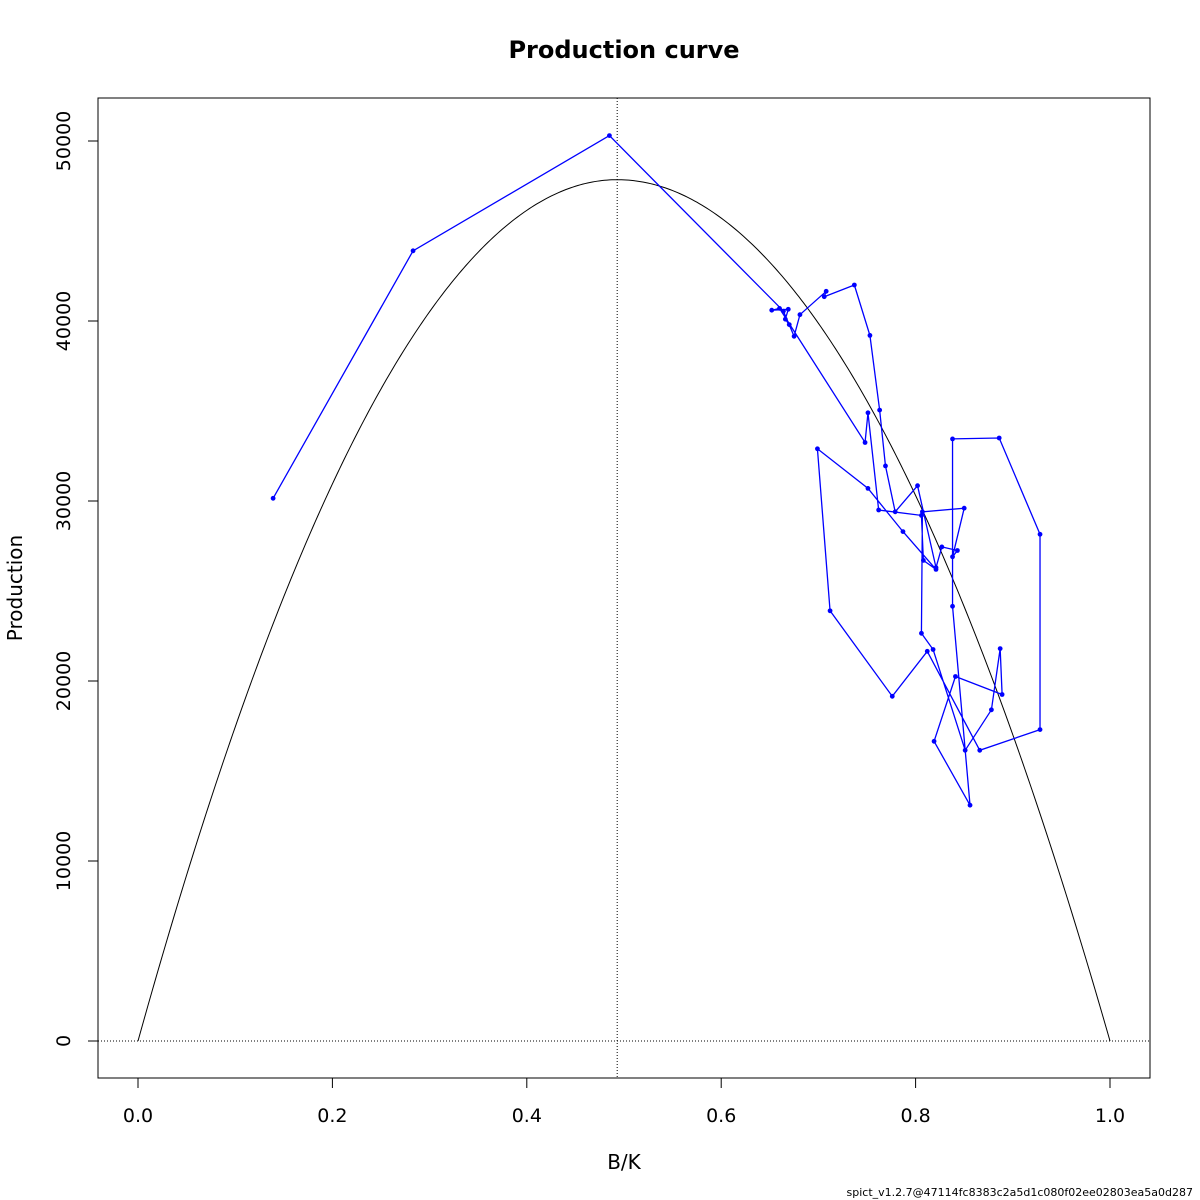 The height and width of the screenshot is (1200, 1200). What do you see at coordinates (624, 1102) in the screenshot?
I see `x-axis: 0.0 0.2 0.4 0.6 0.8 1.0` at bounding box center [624, 1102].